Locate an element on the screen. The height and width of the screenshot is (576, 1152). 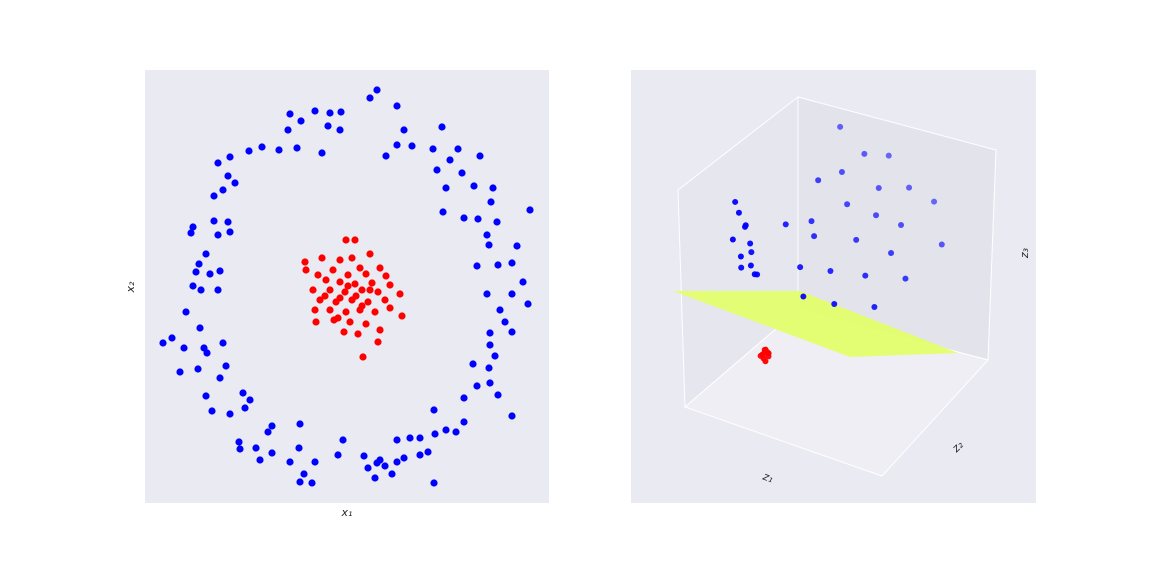
z1-axis-label: z₁ is located at coordinates (767, 477).